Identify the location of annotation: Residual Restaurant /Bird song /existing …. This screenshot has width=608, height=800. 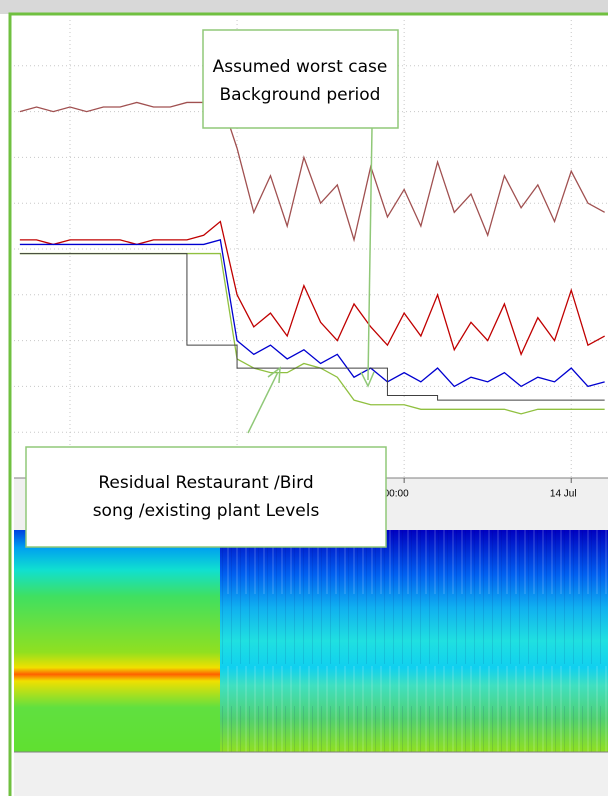
(206, 457).